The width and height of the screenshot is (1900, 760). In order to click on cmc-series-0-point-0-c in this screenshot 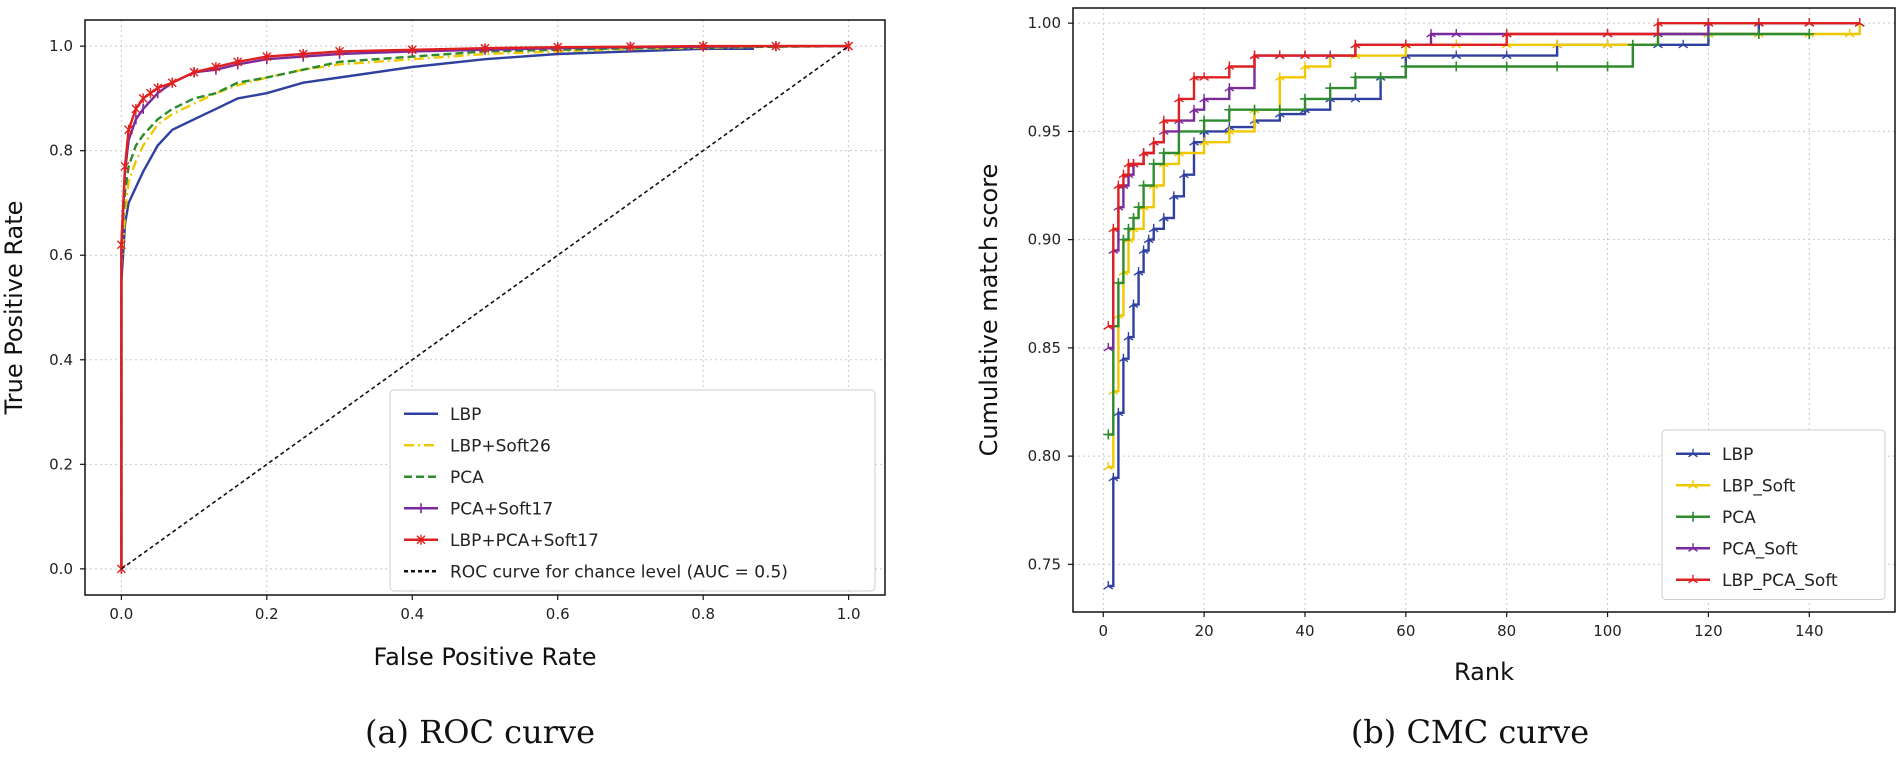, I will do `click(1110, 587)`.